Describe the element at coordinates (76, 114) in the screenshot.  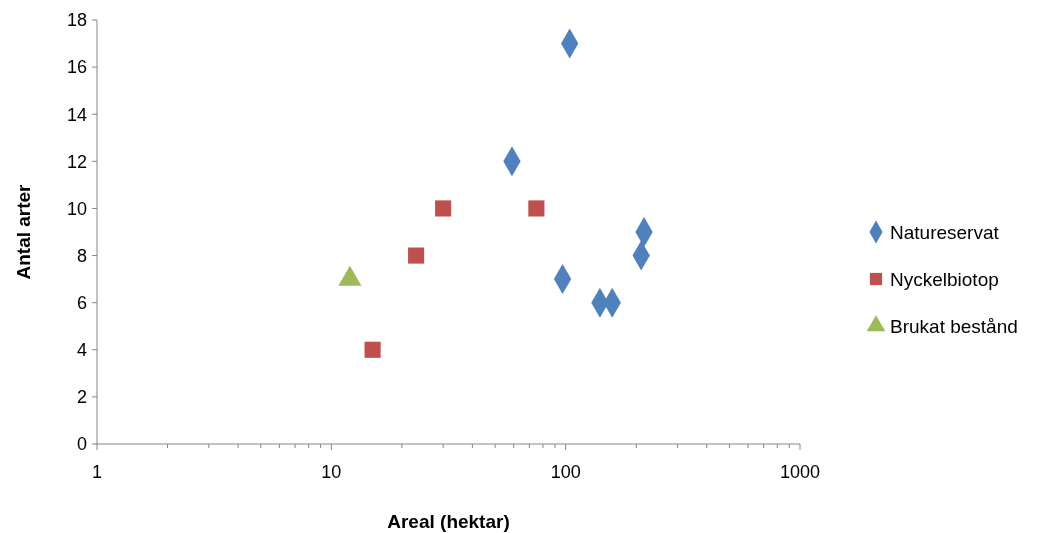
I see `y-tick-label: 14` at that location.